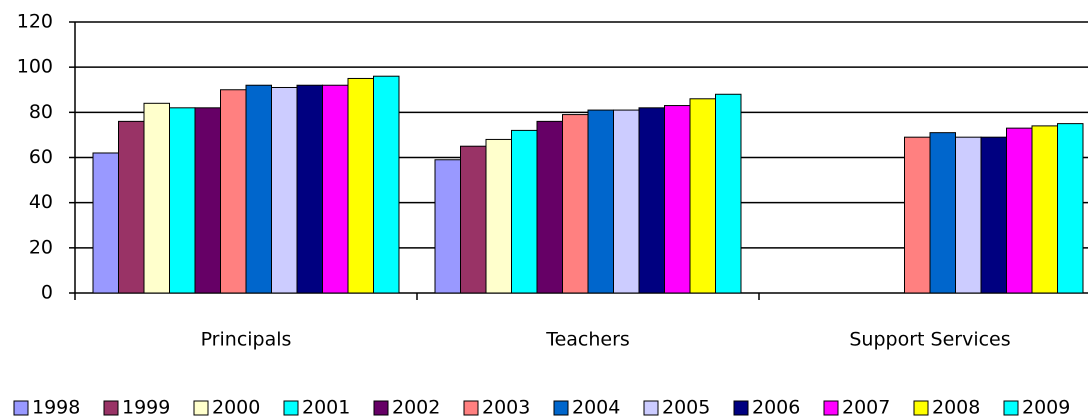 The image size is (1089, 419). I want to click on y-tick-label: 20, so click(41, 247).